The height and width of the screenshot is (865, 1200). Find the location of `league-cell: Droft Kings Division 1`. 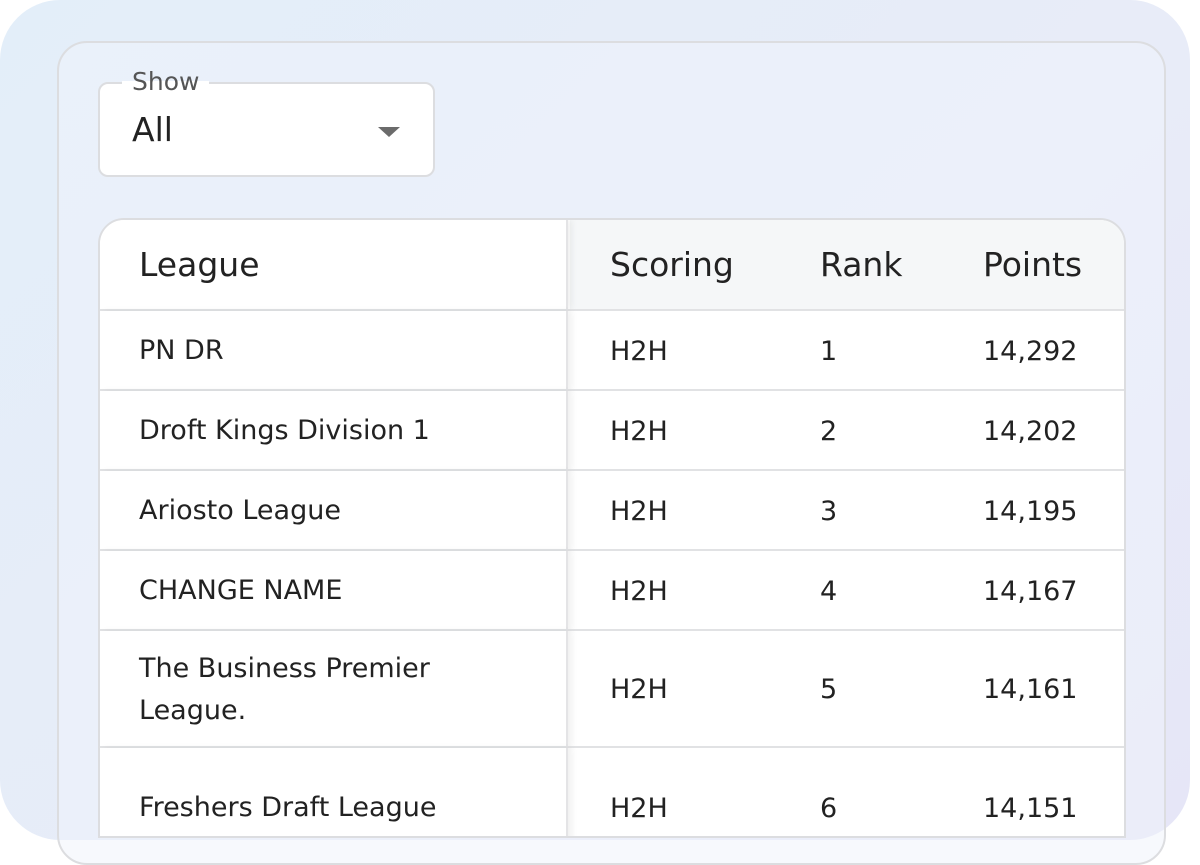

league-cell: Droft Kings Division 1 is located at coordinates (334, 431).